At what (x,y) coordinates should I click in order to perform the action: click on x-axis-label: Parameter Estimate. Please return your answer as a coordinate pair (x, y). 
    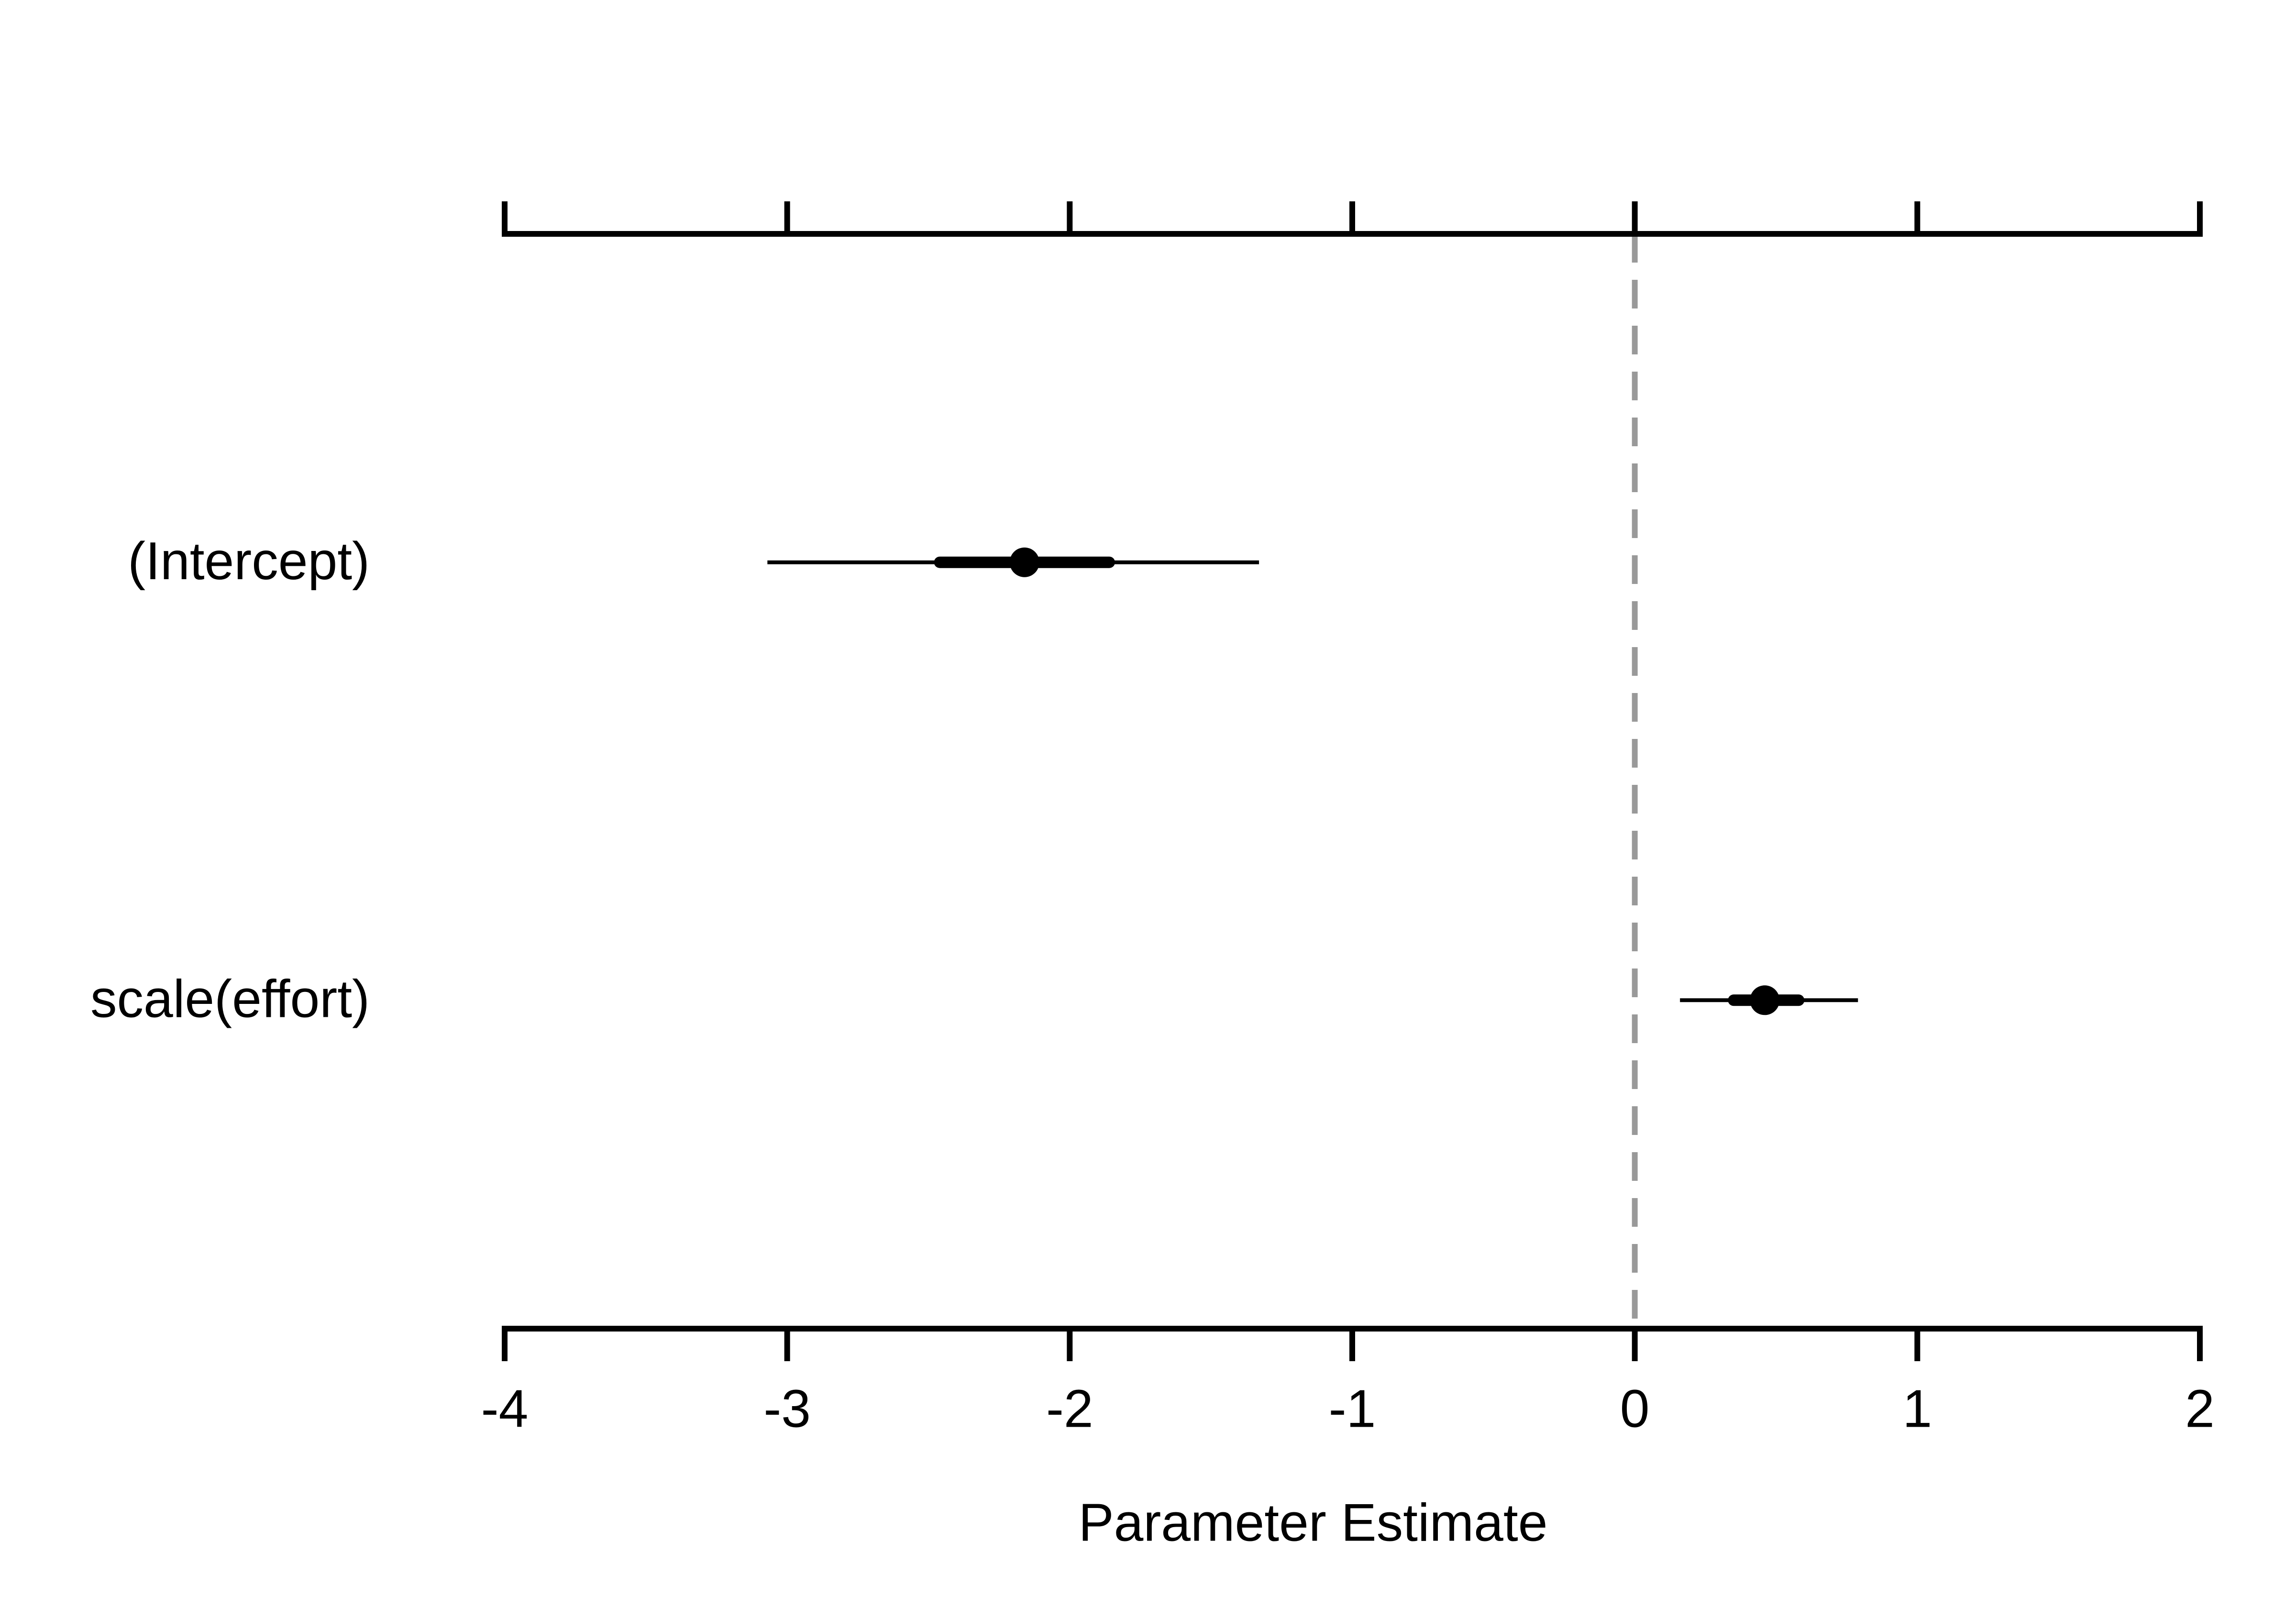
    Looking at the image, I should click on (1313, 1522).